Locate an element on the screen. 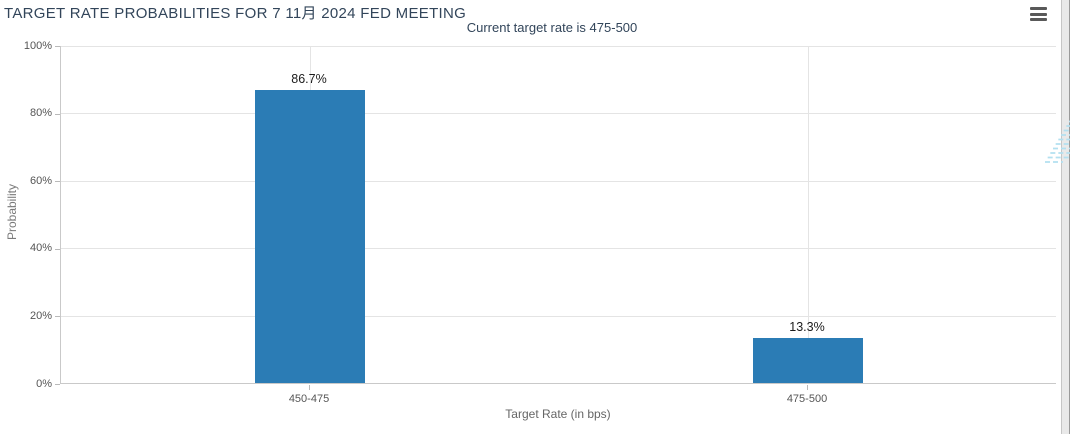 This screenshot has height=434, width=1070. bar-value-label: 13.3% is located at coordinates (807, 327).